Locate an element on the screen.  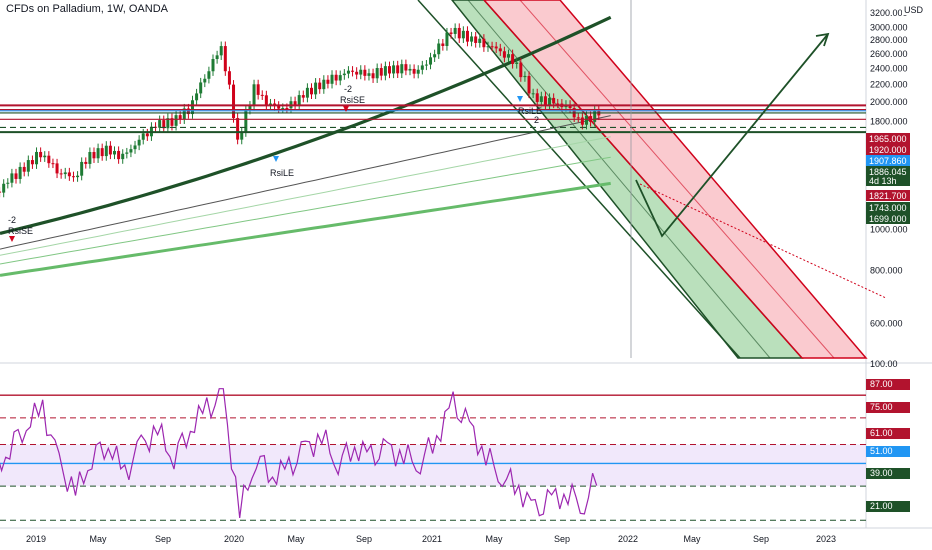
price-level-label: 1699.000 is located at coordinates (888, 218).